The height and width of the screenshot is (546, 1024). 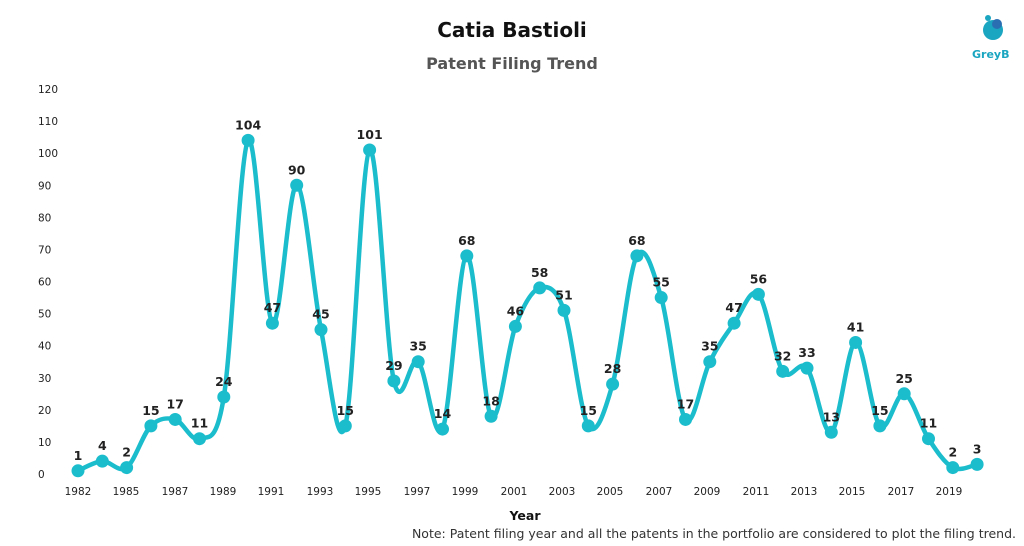 What do you see at coordinates (44, 379) in the screenshot?
I see `y-tick-label: 30` at bounding box center [44, 379].